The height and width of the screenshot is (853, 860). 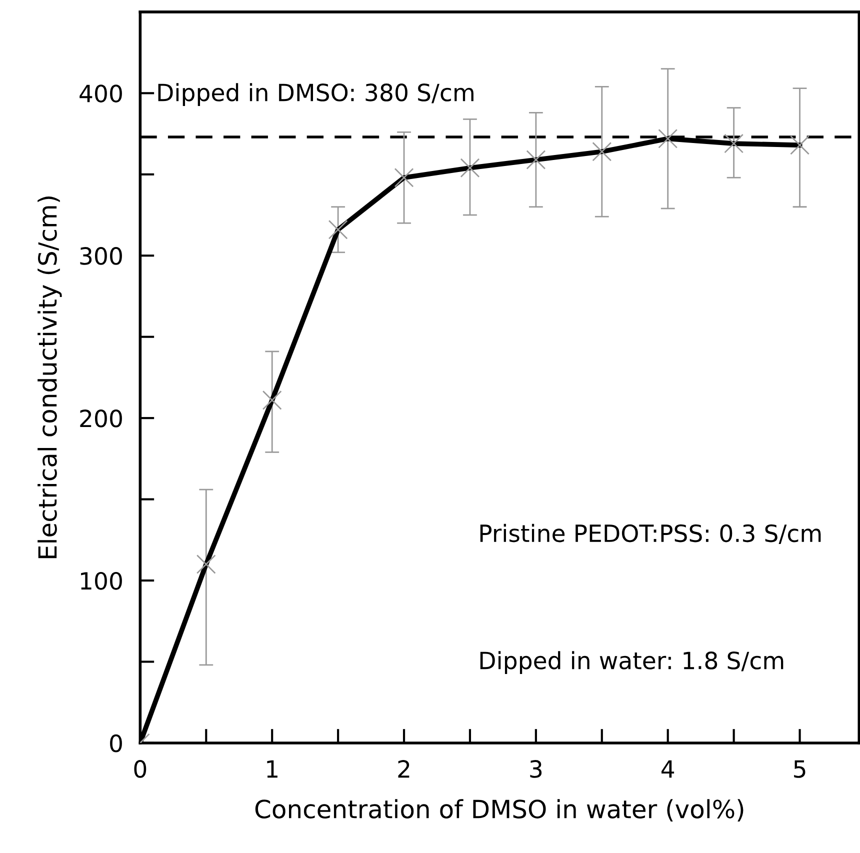 What do you see at coordinates (272, 769) in the screenshot?
I see `x-tick-label: 1` at bounding box center [272, 769].